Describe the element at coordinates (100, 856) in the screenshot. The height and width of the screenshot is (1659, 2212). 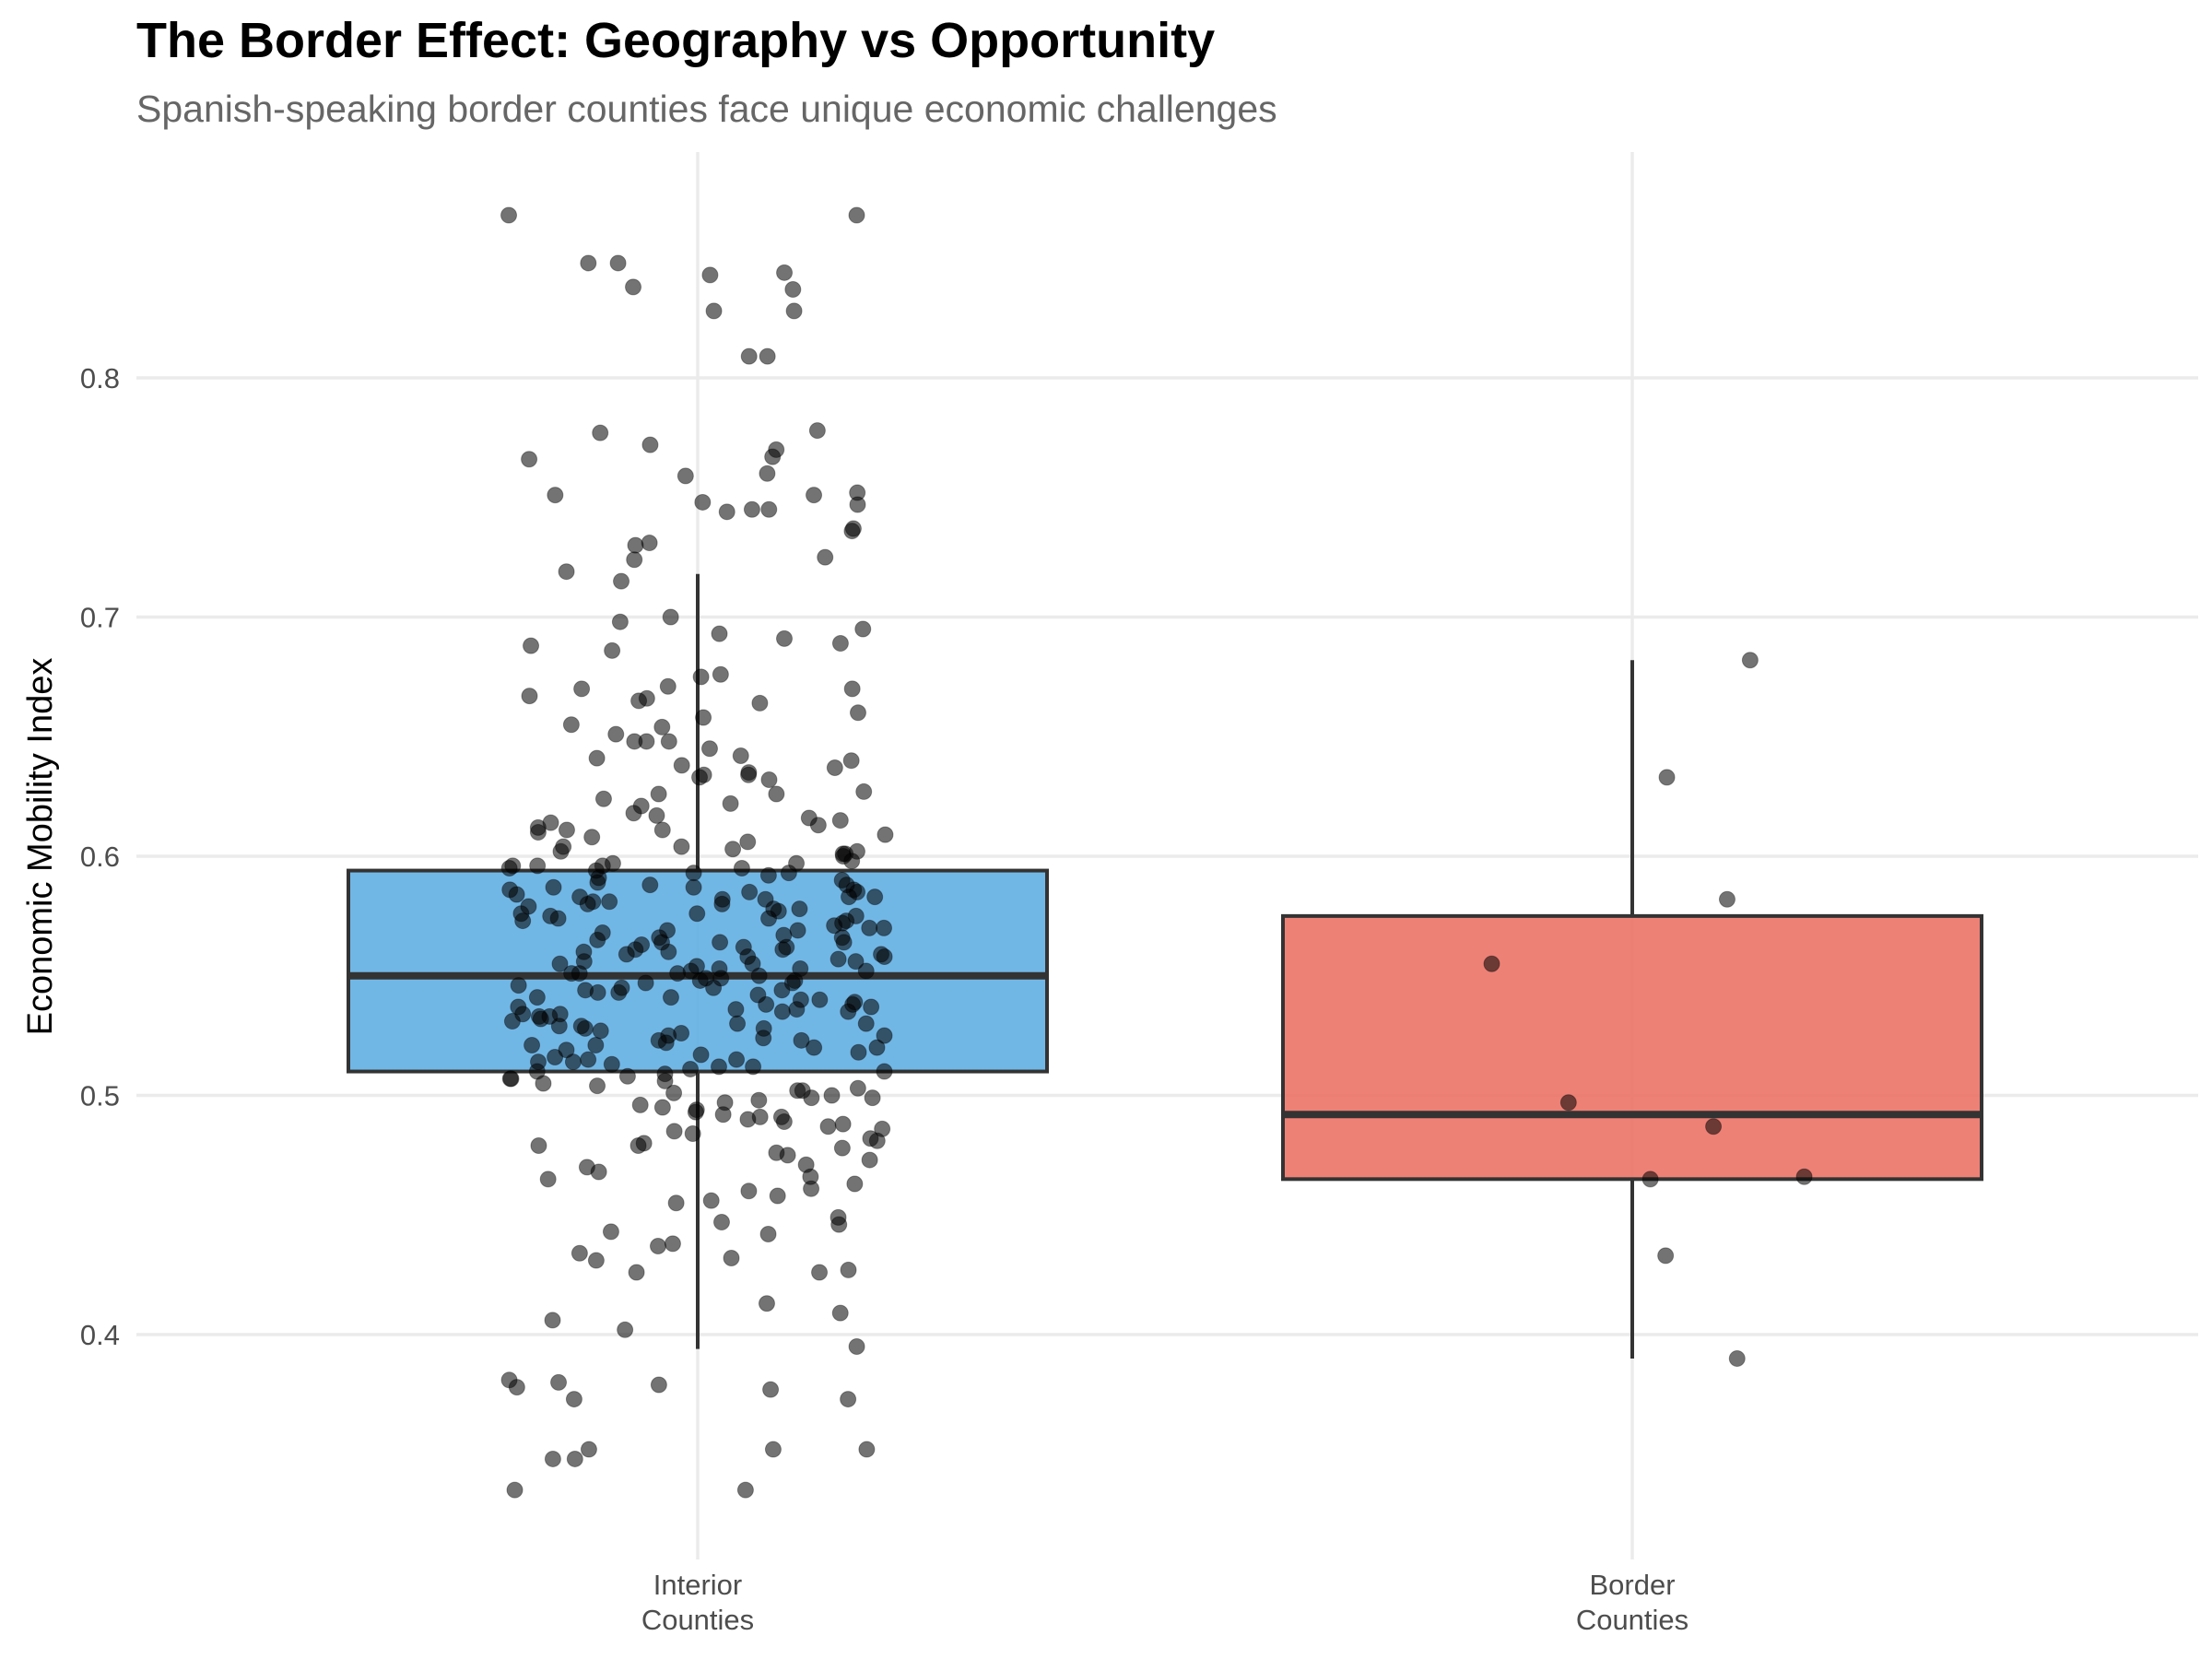
I see `y-tick-labels: 0.4 0.5 0.6 0.7 0.8` at that location.